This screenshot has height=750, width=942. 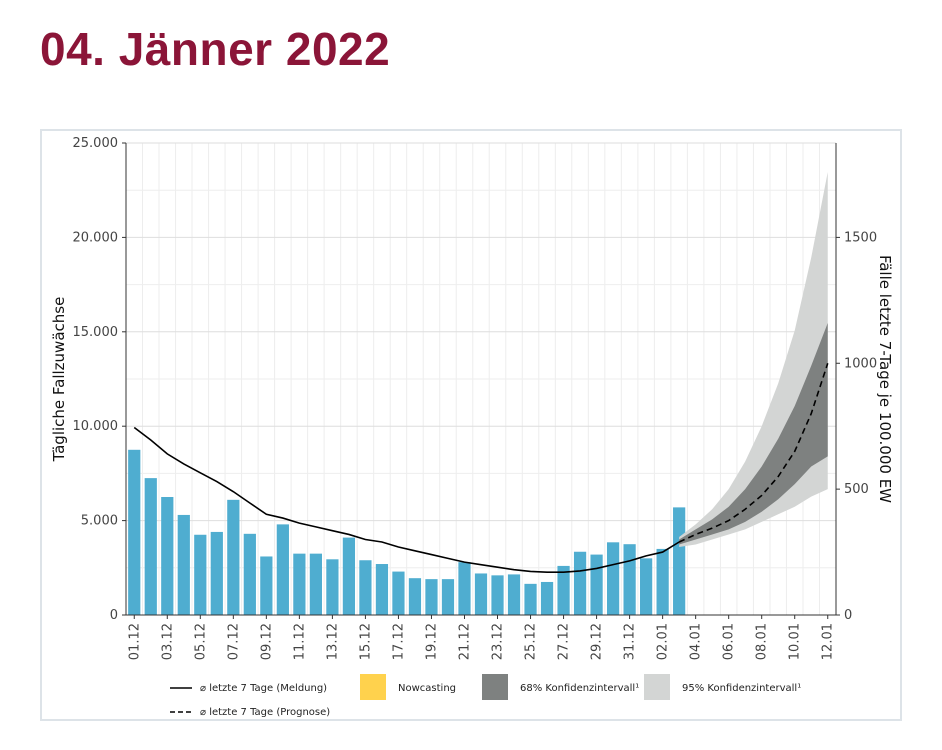 What do you see at coordinates (530, 599) in the screenshot?
I see `bar-25.12` at bounding box center [530, 599].